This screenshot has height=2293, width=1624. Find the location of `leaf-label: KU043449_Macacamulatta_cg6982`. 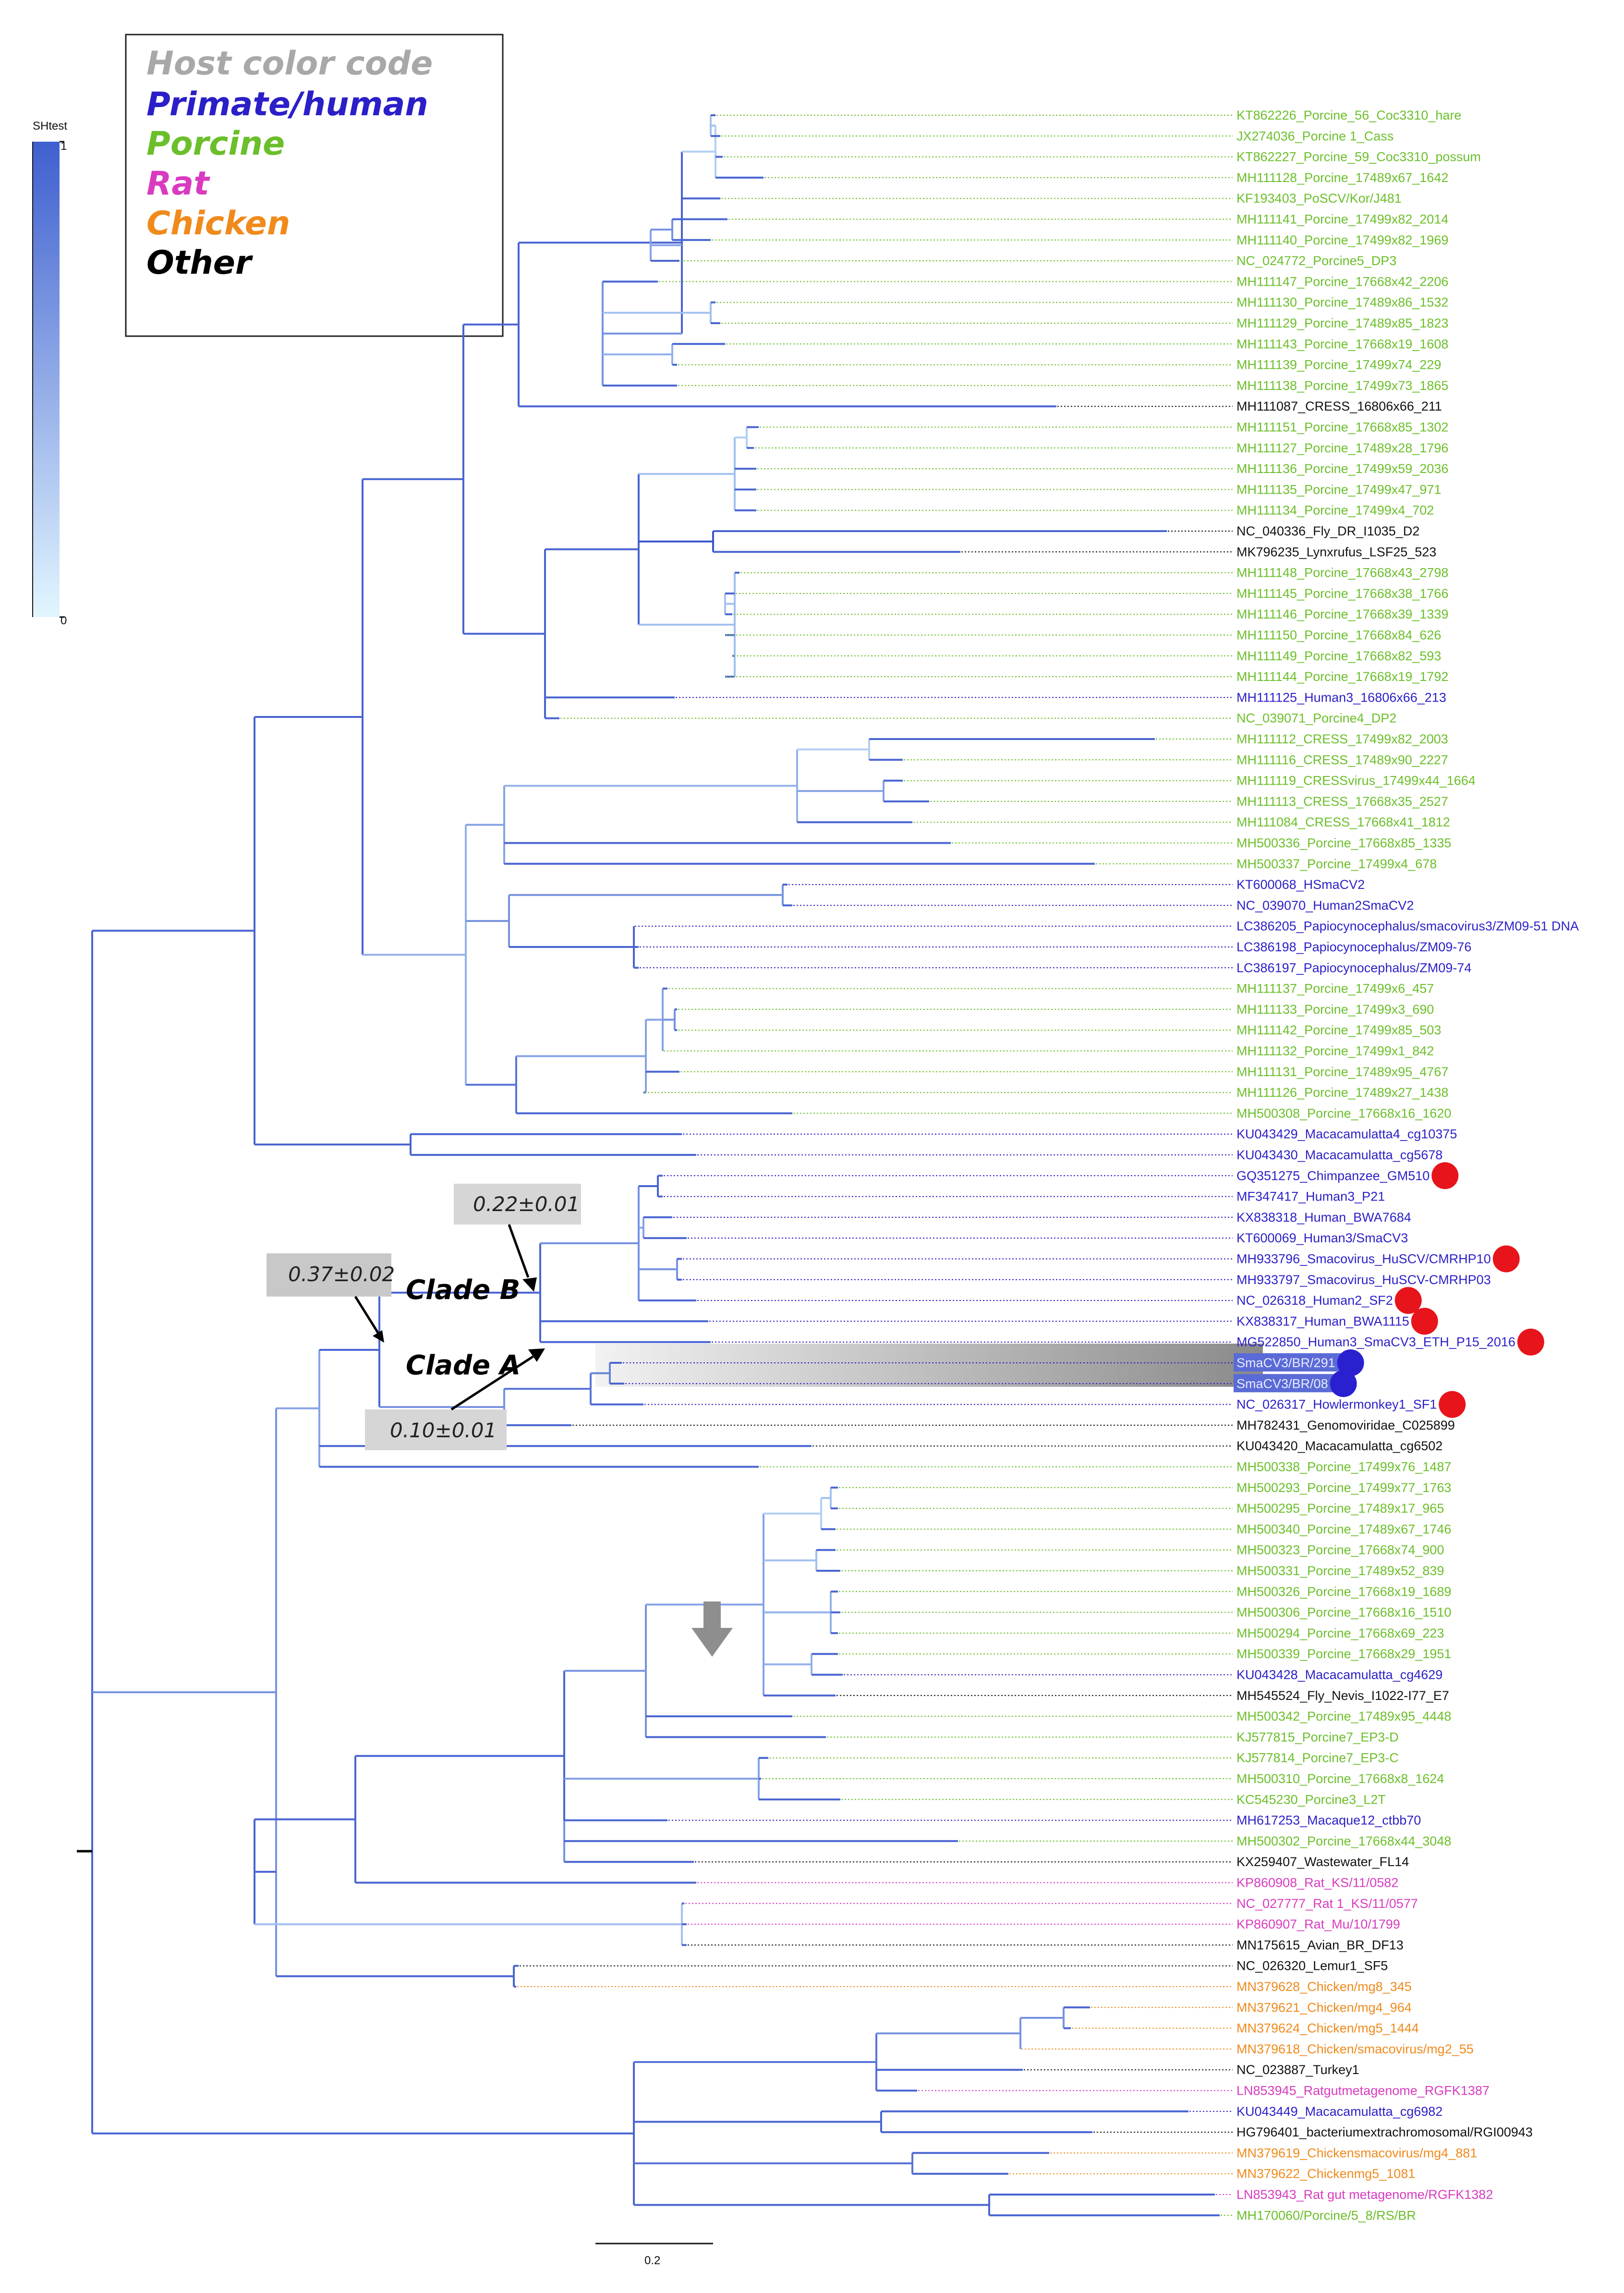

leaf-label: KU043449_Macacamulatta_cg6982 is located at coordinates (1339, 2111).